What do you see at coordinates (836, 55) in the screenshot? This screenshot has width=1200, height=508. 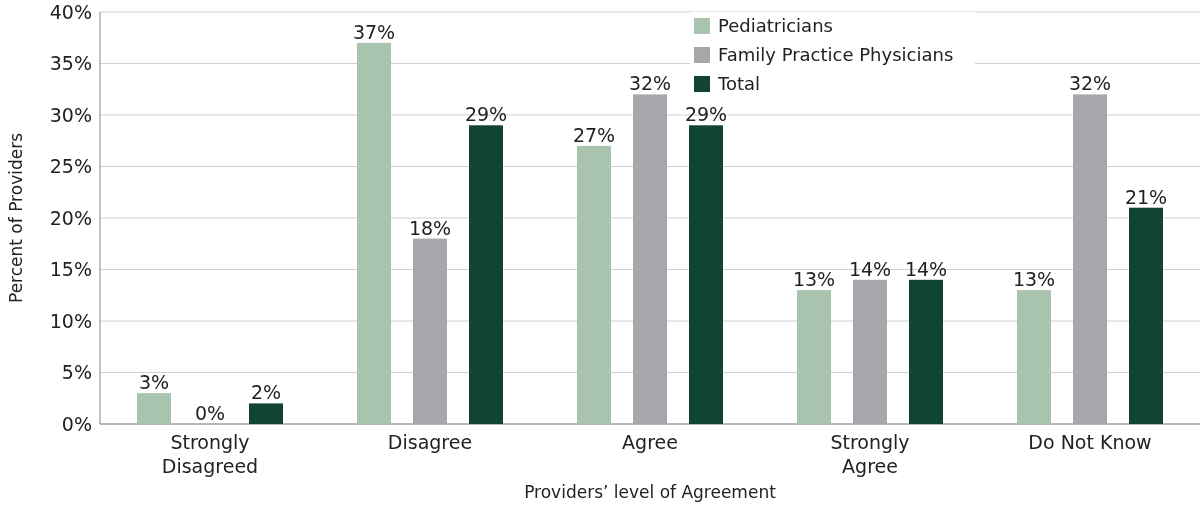 I see `legend-label: Family Practice Physicians` at bounding box center [836, 55].